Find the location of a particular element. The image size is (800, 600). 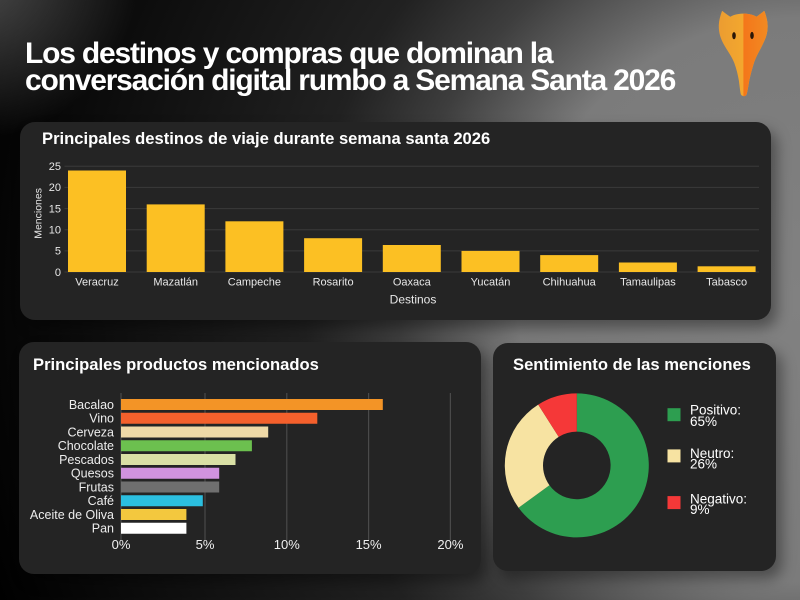

svg-text: Quesos is located at coordinates (92, 474).